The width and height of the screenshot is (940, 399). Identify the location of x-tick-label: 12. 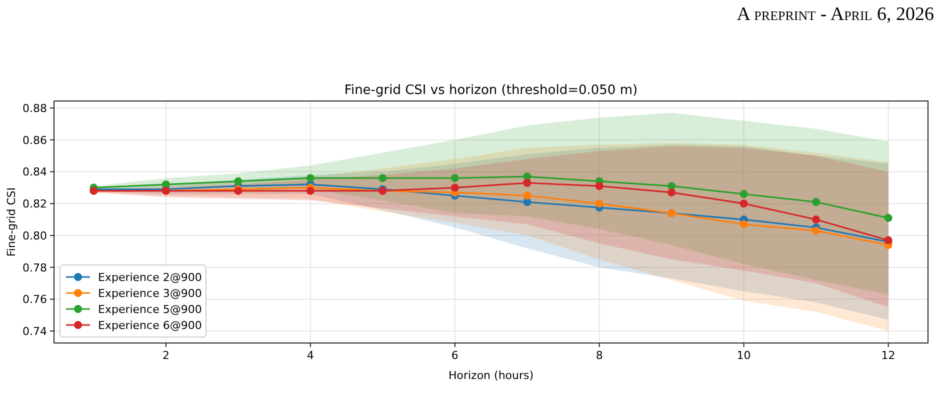
(888, 355).